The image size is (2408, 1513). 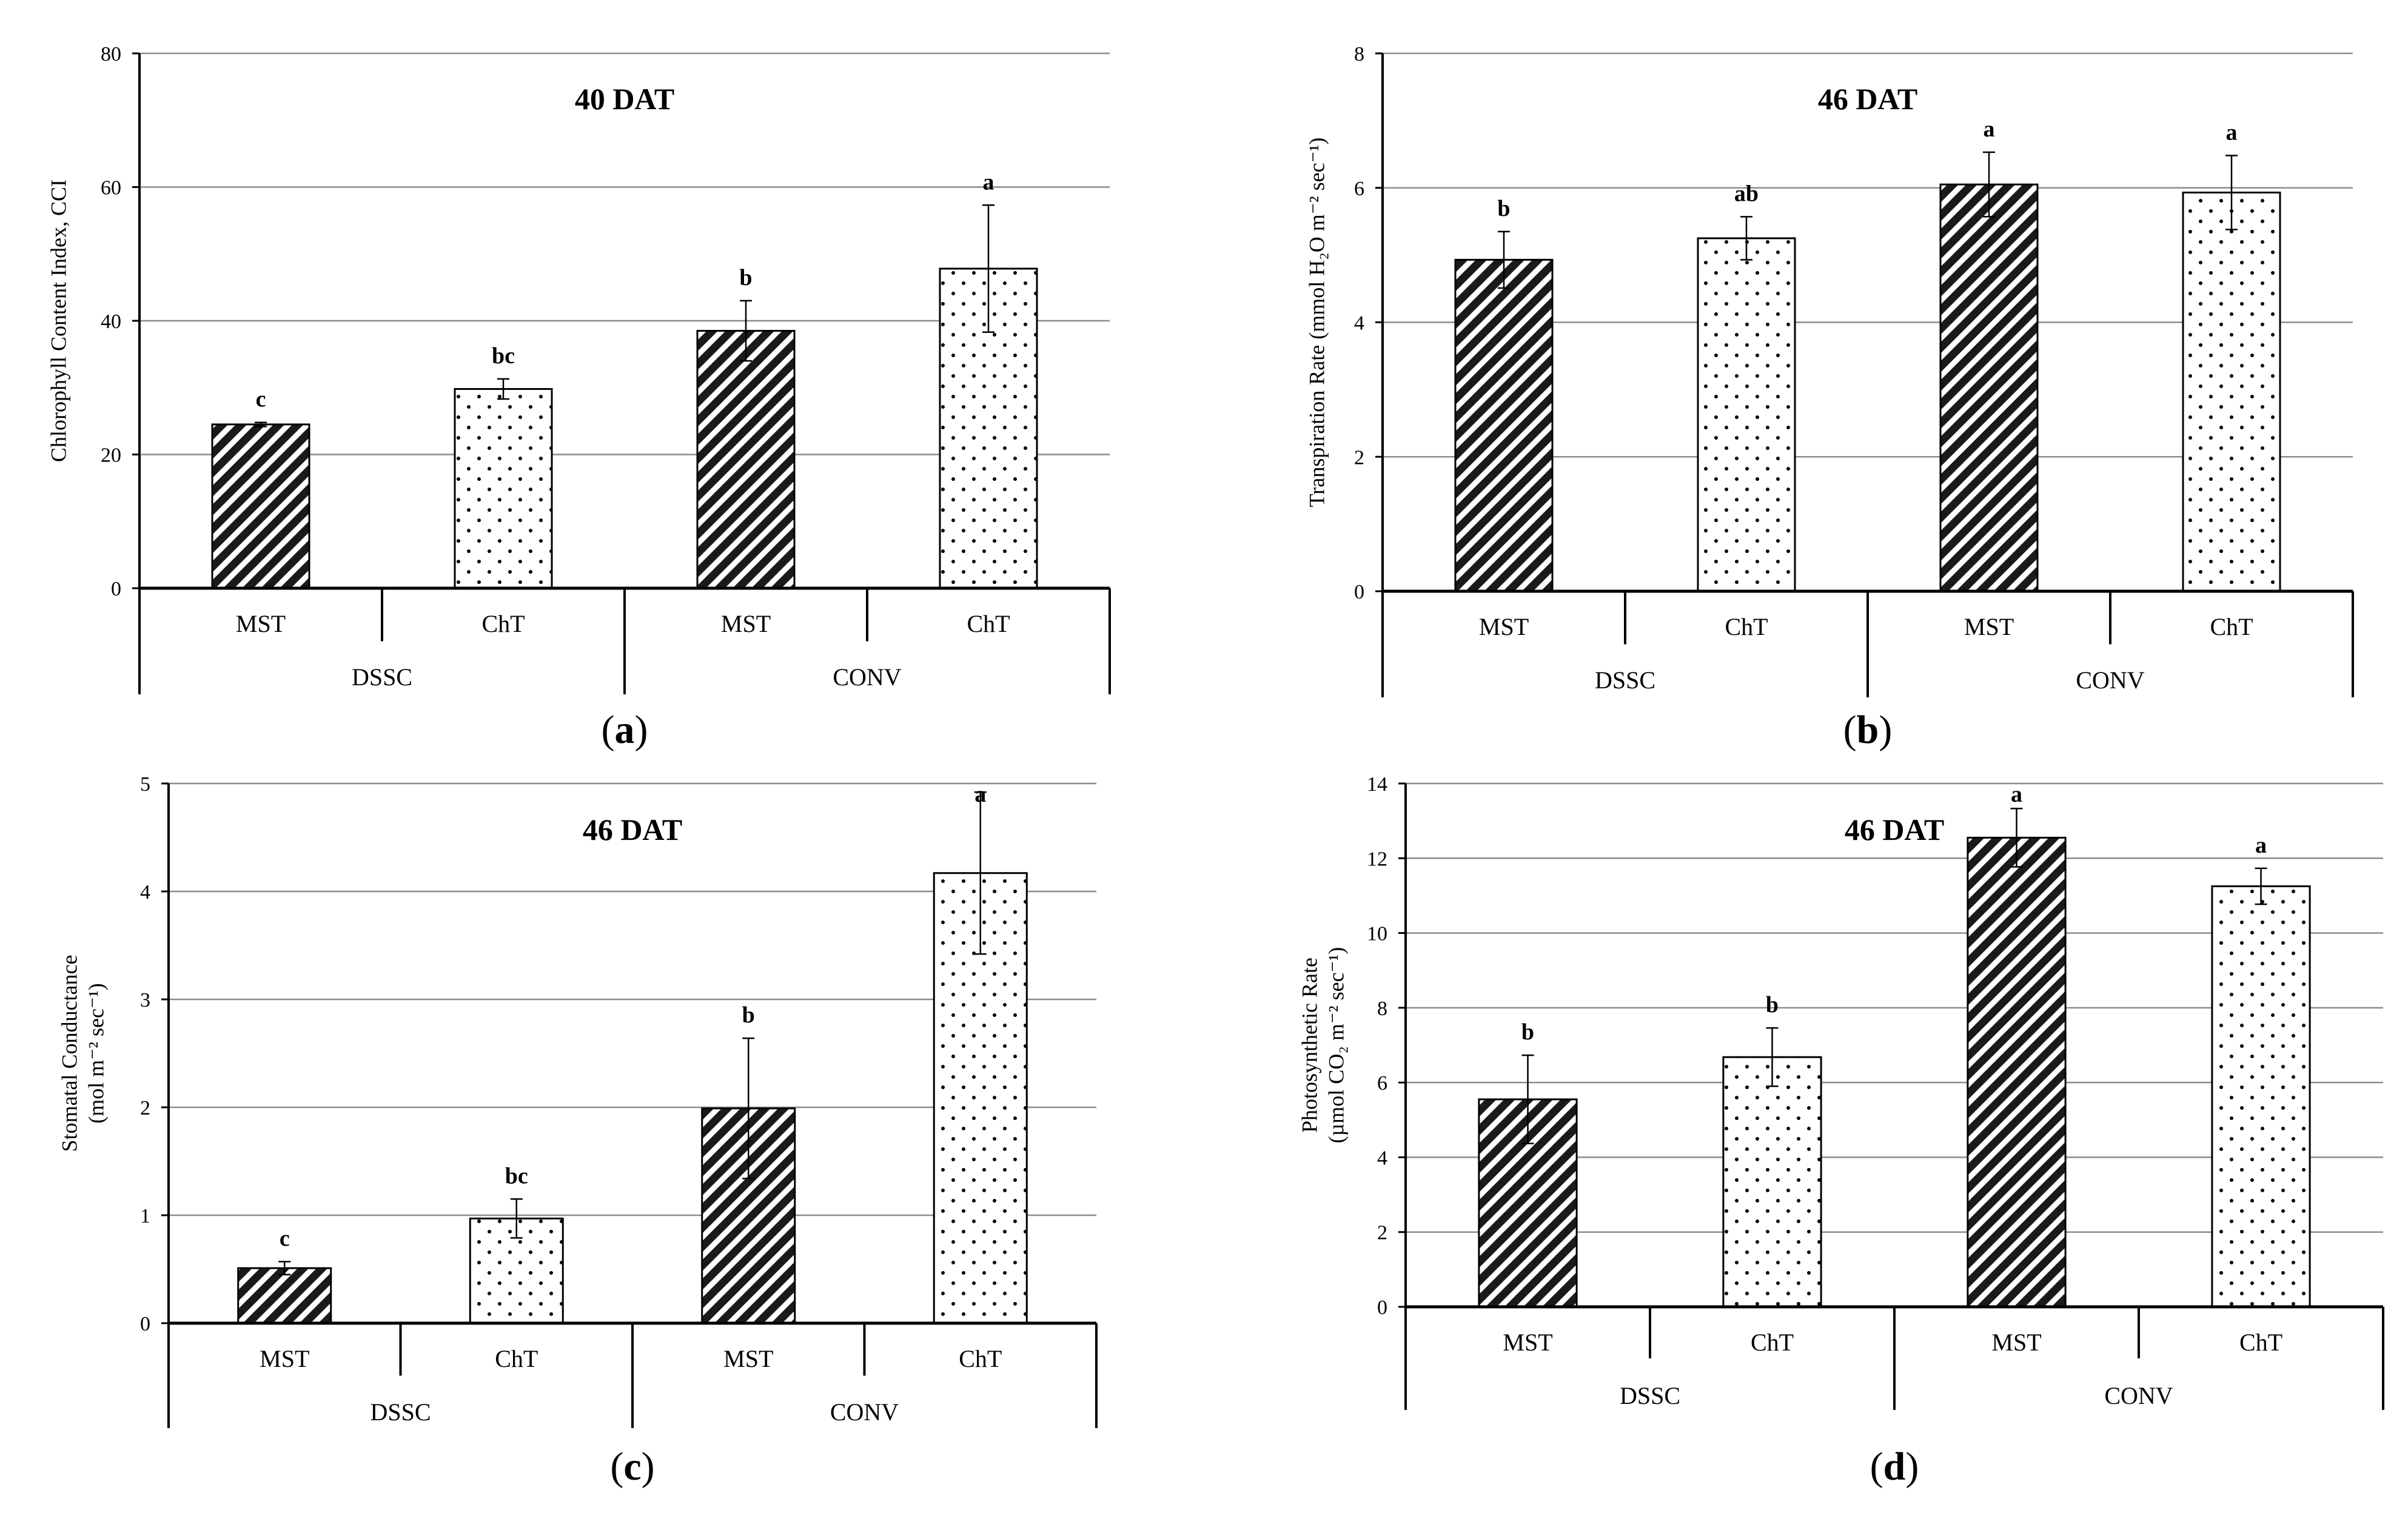 I want to click on y-axis-label: Stomatal Conductance, so click(x=69, y=1053).